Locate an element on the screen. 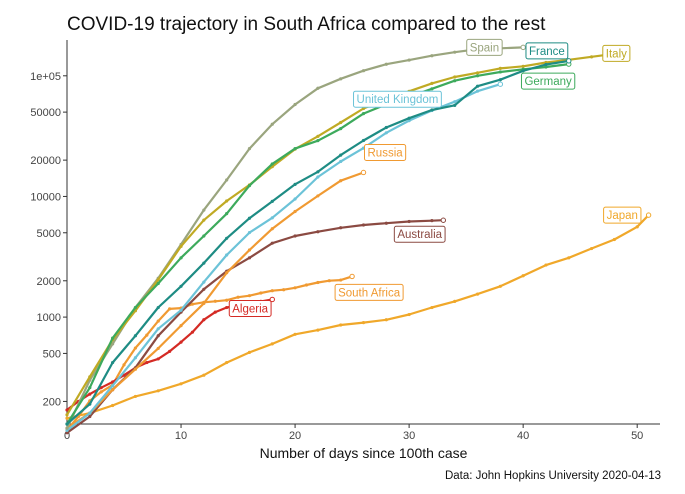 This screenshot has width=685, height=494. y-tick-label: 5000 is located at coordinates (49, 234).